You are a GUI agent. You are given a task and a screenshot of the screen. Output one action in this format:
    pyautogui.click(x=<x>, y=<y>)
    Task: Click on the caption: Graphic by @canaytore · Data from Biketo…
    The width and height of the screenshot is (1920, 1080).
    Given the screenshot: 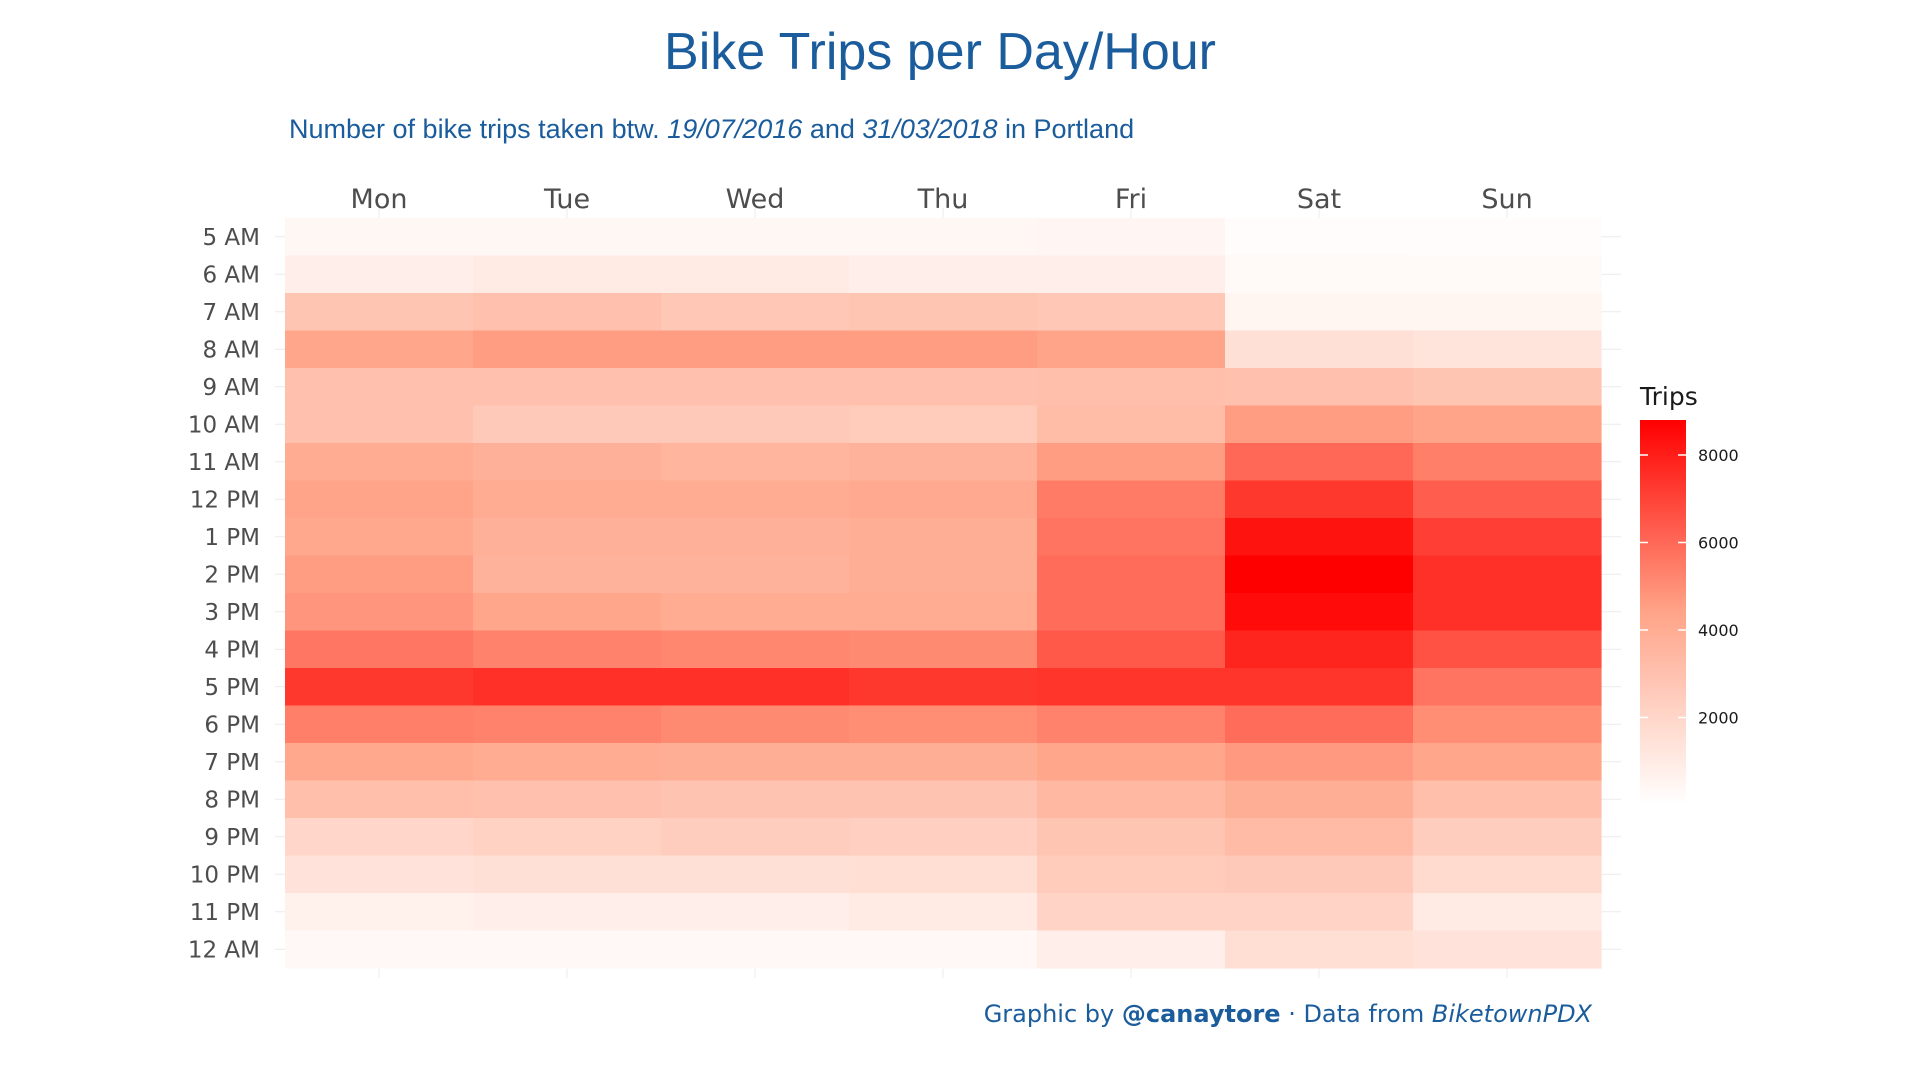 What is the action you would take?
    pyautogui.click(x=1288, y=1014)
    